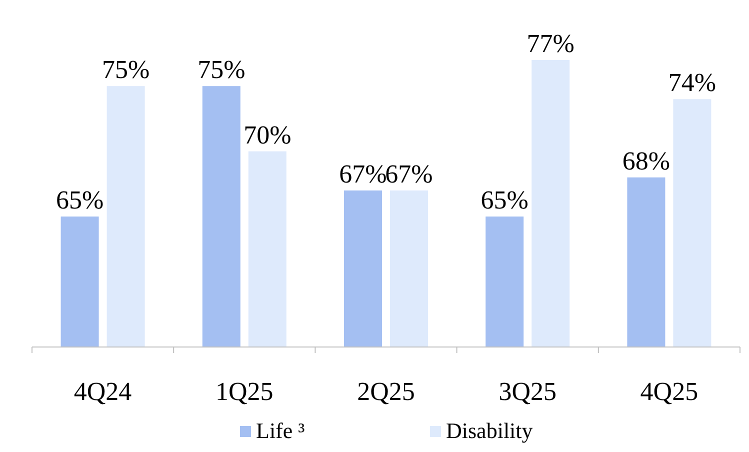 This screenshot has width=749, height=452. What do you see at coordinates (268, 135) in the screenshot?
I see `data-label: 70%` at bounding box center [268, 135].